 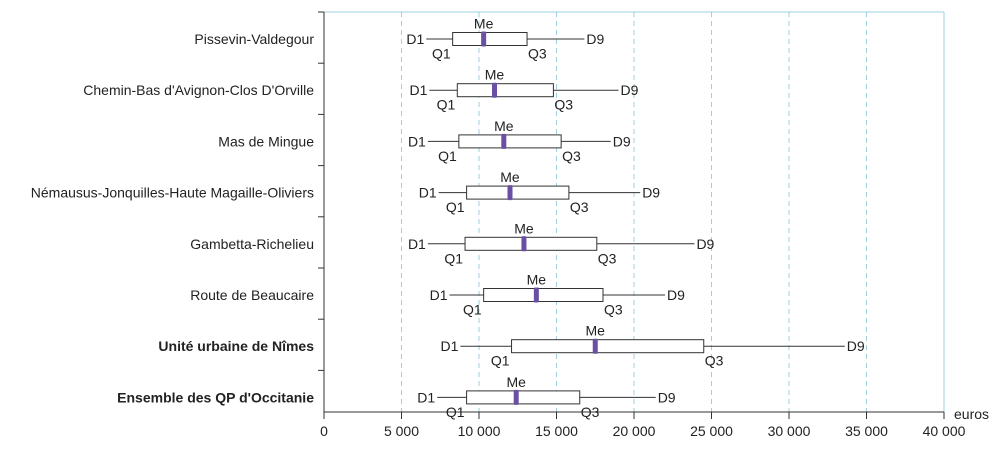 I want to click on x-tick-label: 40 000, so click(x=944, y=431).